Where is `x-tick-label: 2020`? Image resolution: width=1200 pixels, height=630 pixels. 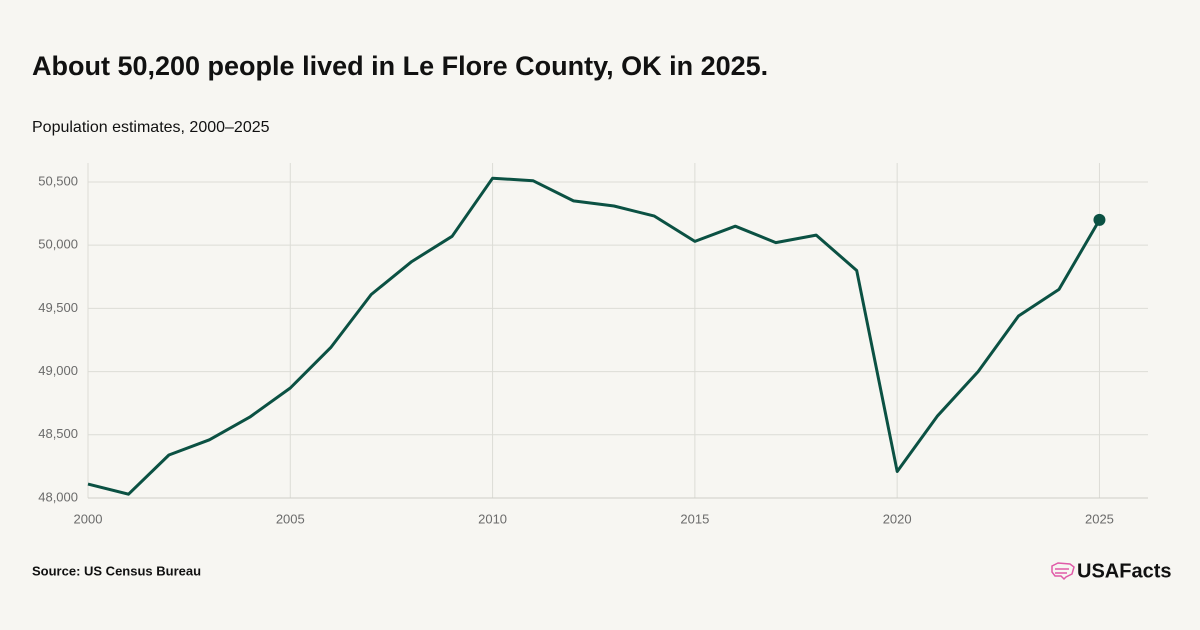 x-tick-label: 2020 is located at coordinates (897, 518).